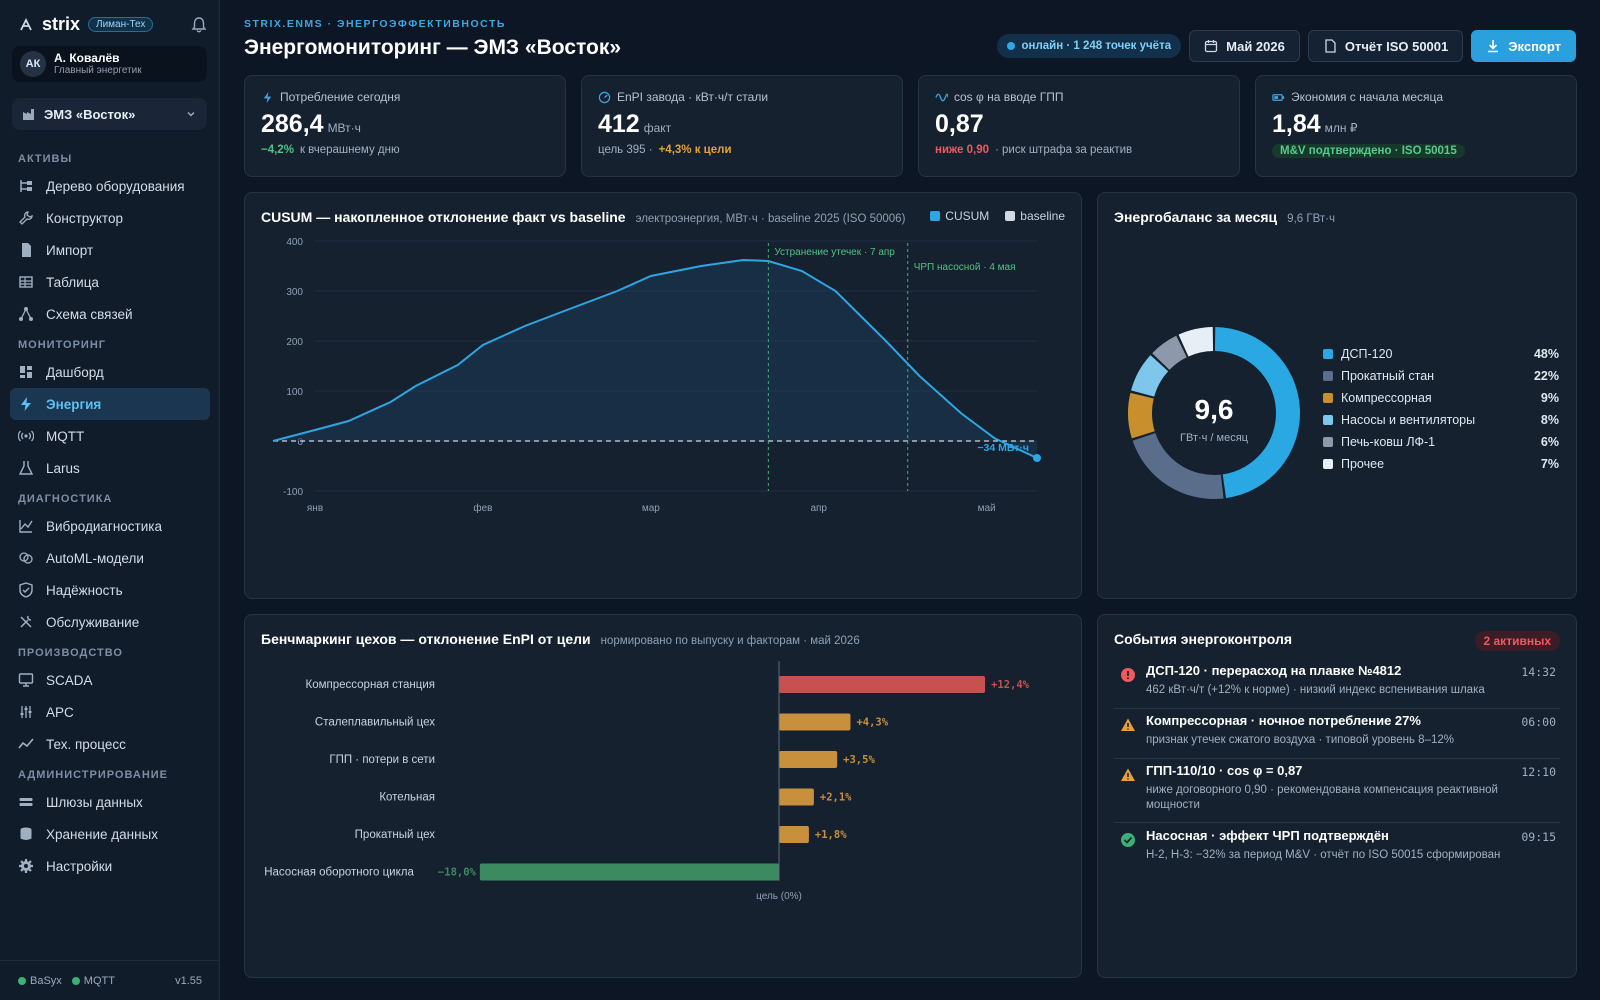  I want to click on bench-value-label: +4,3%, so click(872, 723).